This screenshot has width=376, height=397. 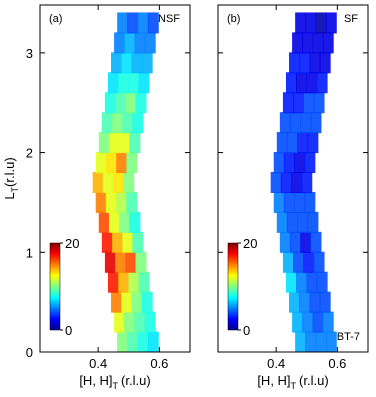 What do you see at coordinates (55, 286) in the screenshot?
I see `colorbar` at bounding box center [55, 286].